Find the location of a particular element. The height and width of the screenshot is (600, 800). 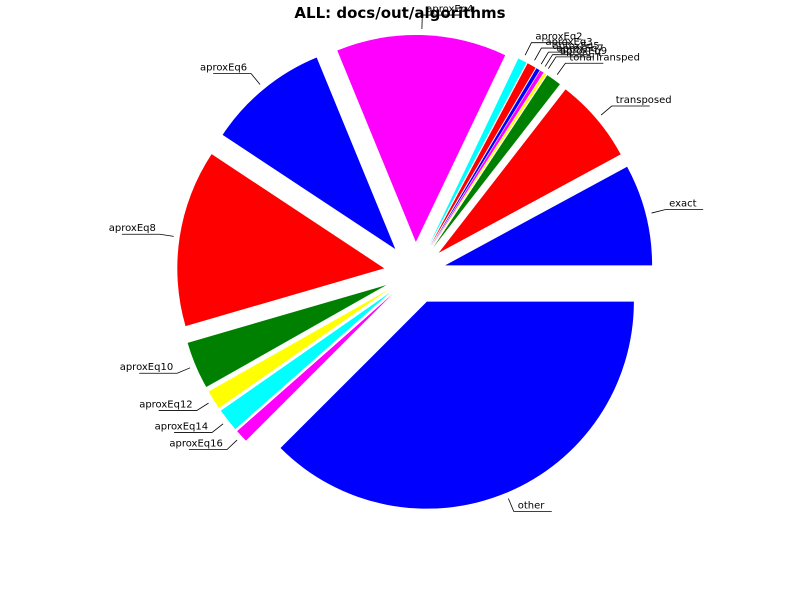

slice-label-aproxEq9: aproxEq9 is located at coordinates (583, 51).